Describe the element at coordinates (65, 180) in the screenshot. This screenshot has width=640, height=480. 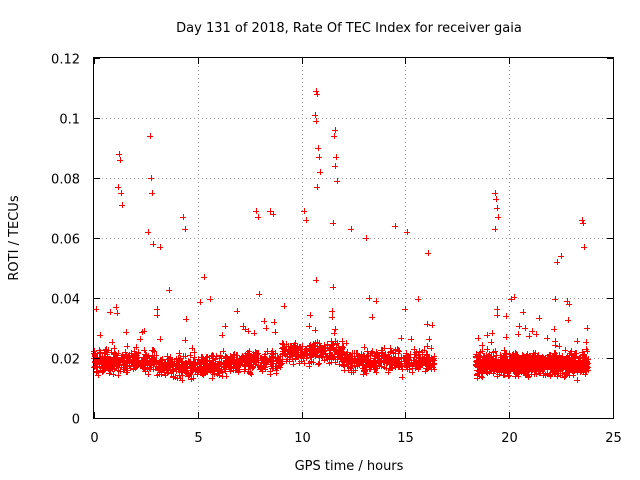
I see `y-tick-label: 0.08` at that location.